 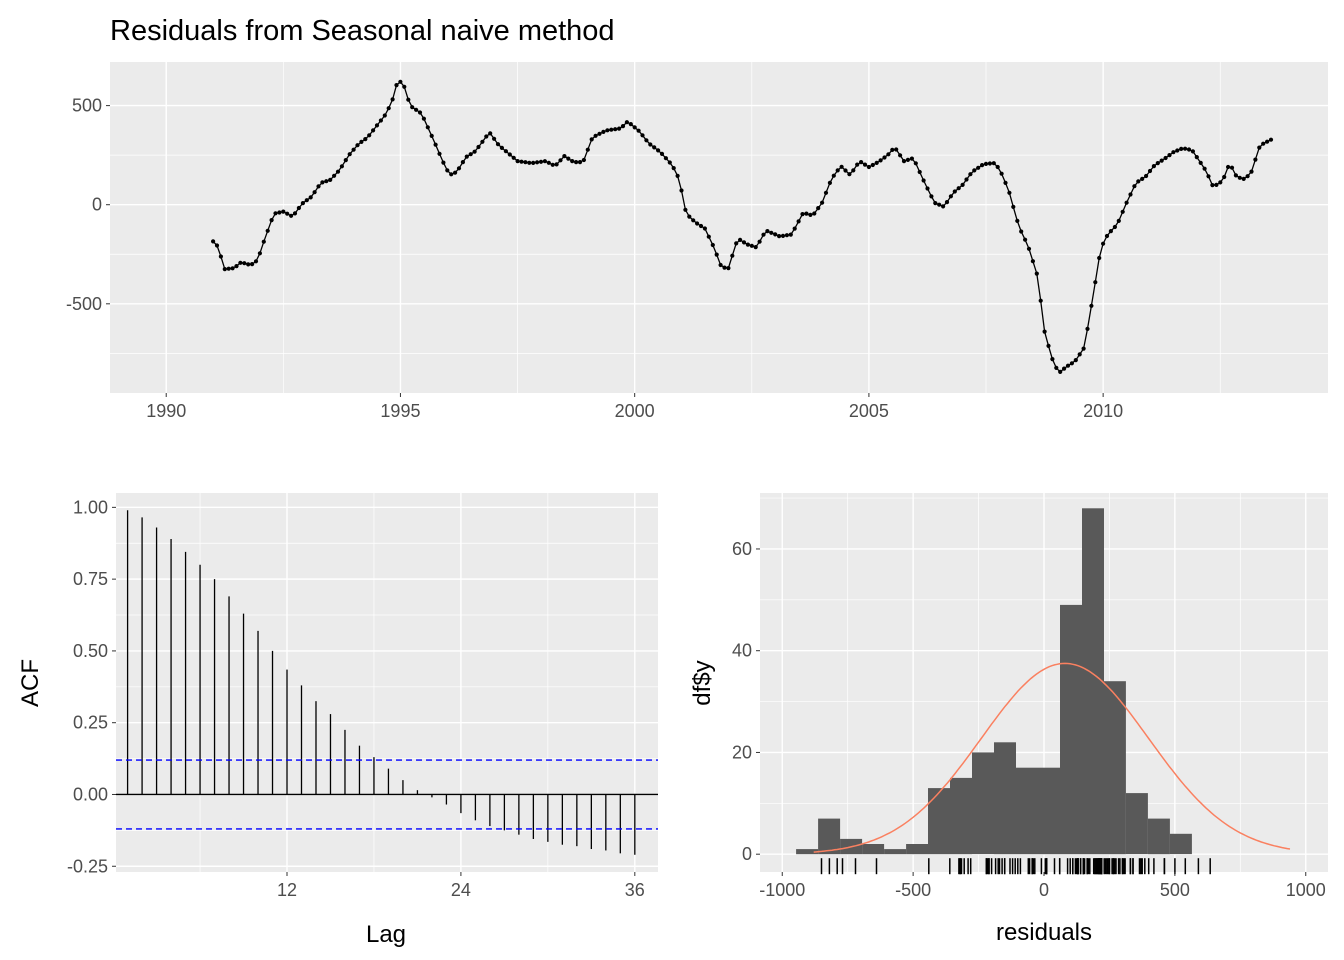 What do you see at coordinates (702, 682) in the screenshot?
I see `histogram-y-axis-title: df$y` at bounding box center [702, 682].